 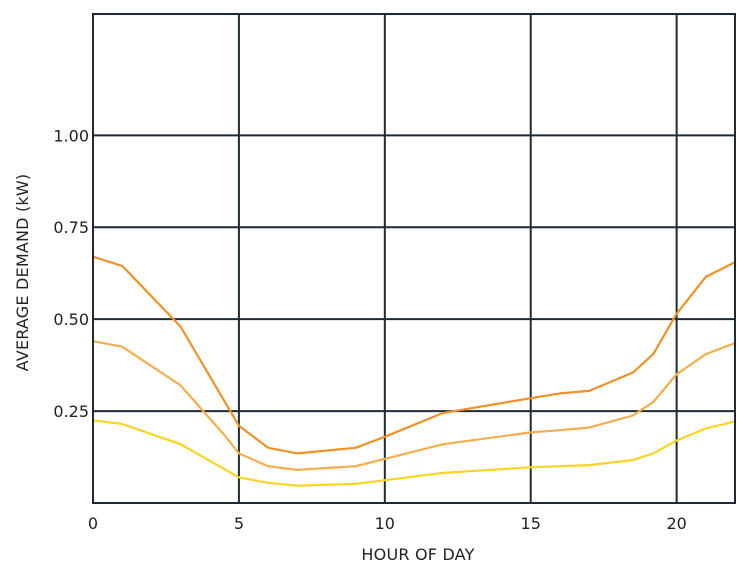 What do you see at coordinates (676, 523) in the screenshot?
I see `x-tick-label: 20` at bounding box center [676, 523].